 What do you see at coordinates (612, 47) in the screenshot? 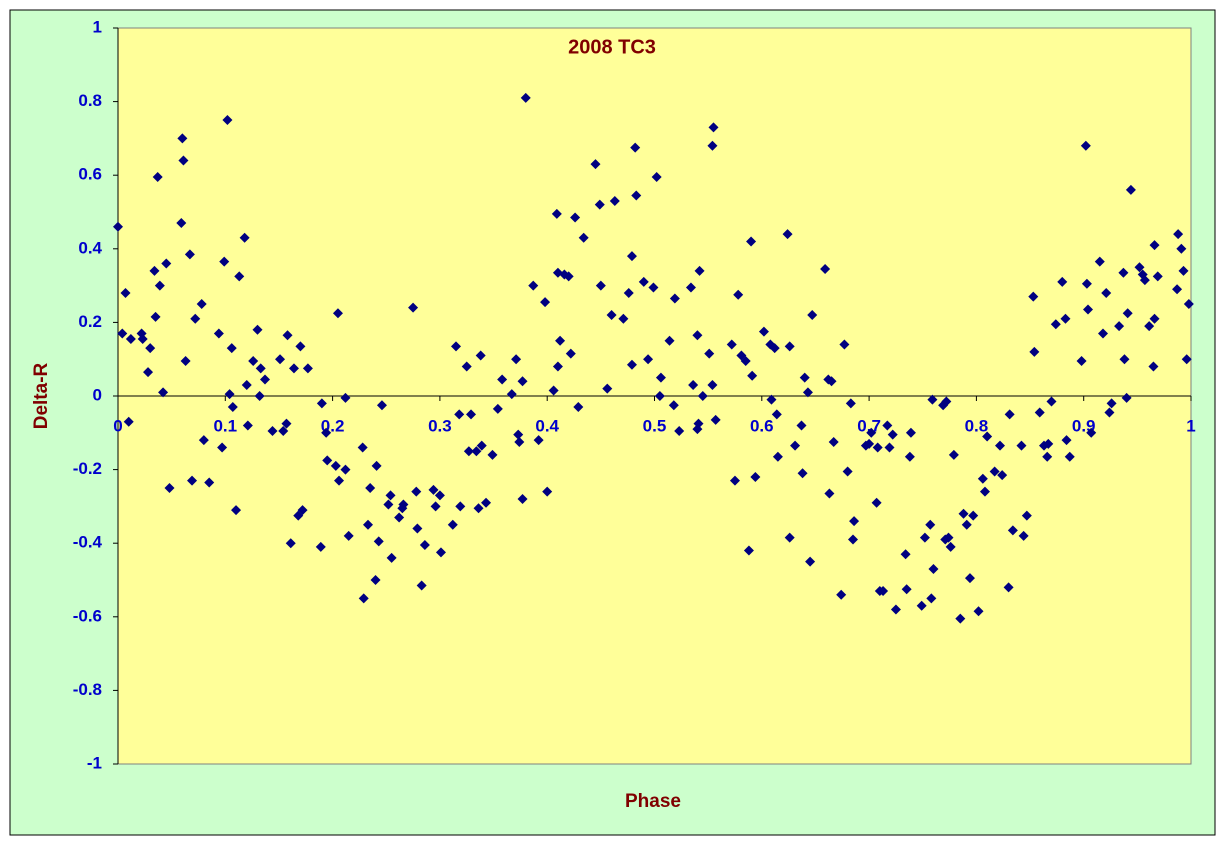
I see `chart-title: 2008 TC3` at bounding box center [612, 47].